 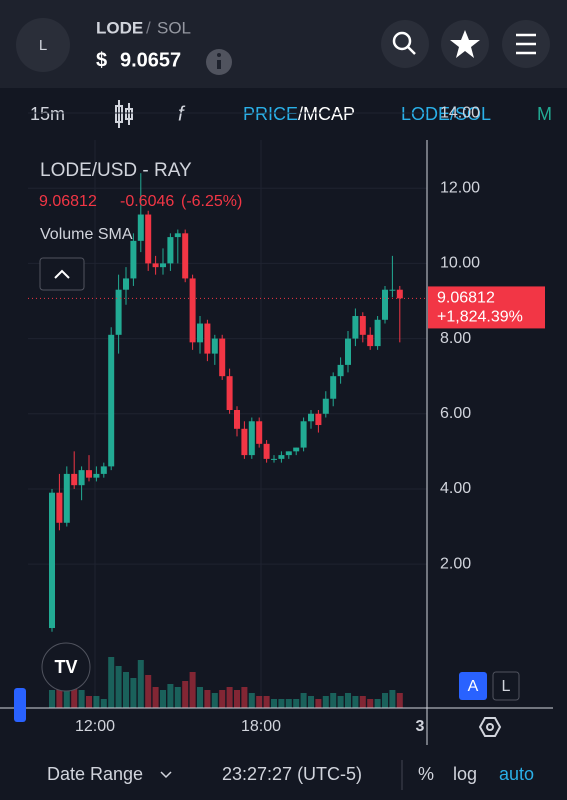 What do you see at coordinates (124, 114) in the screenshot?
I see `candle-type-icon` at bounding box center [124, 114].